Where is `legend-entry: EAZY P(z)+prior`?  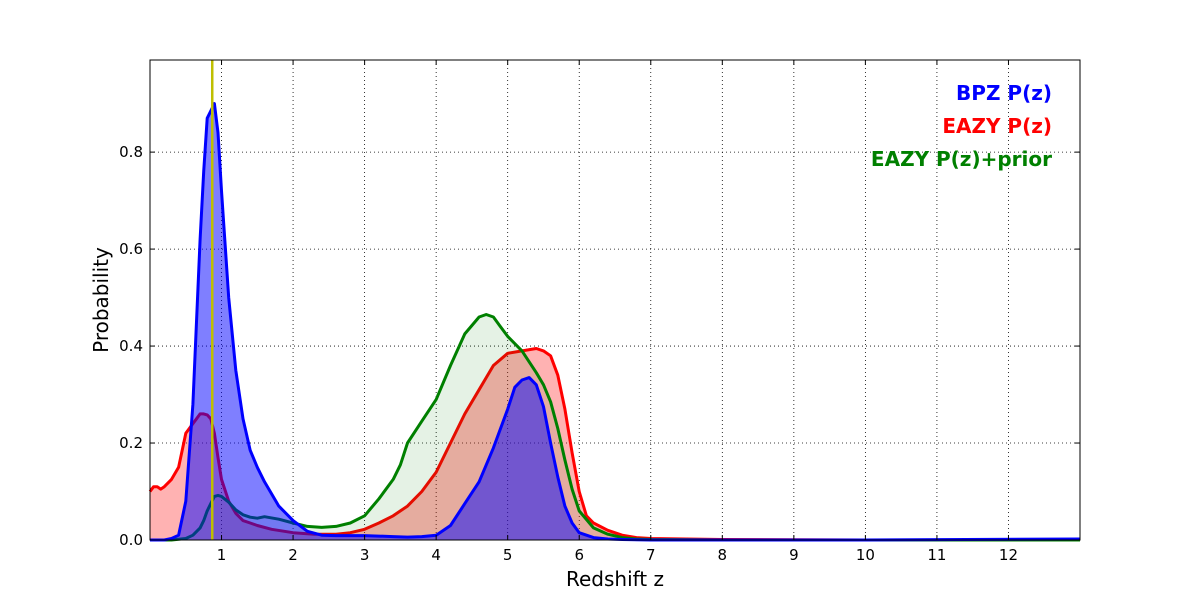
legend-entry: EAZY P(z)+prior is located at coordinates (961, 159).